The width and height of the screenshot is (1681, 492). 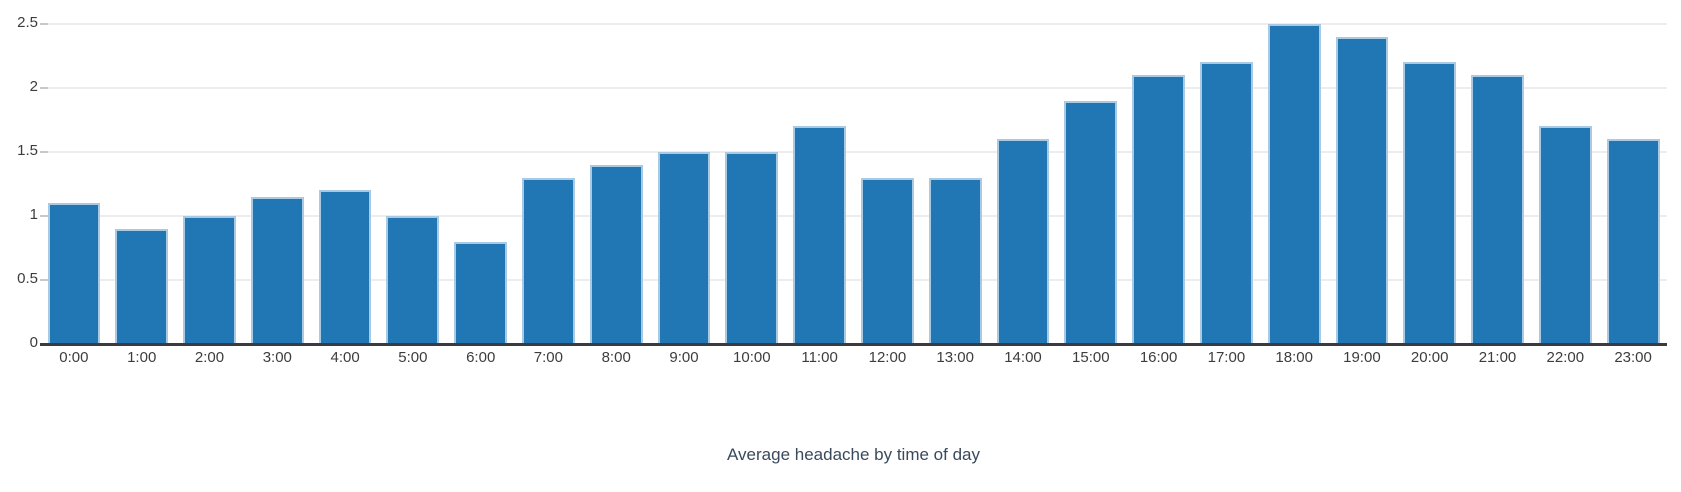 I want to click on x-tick-label: 8:00, so click(x=616, y=357).